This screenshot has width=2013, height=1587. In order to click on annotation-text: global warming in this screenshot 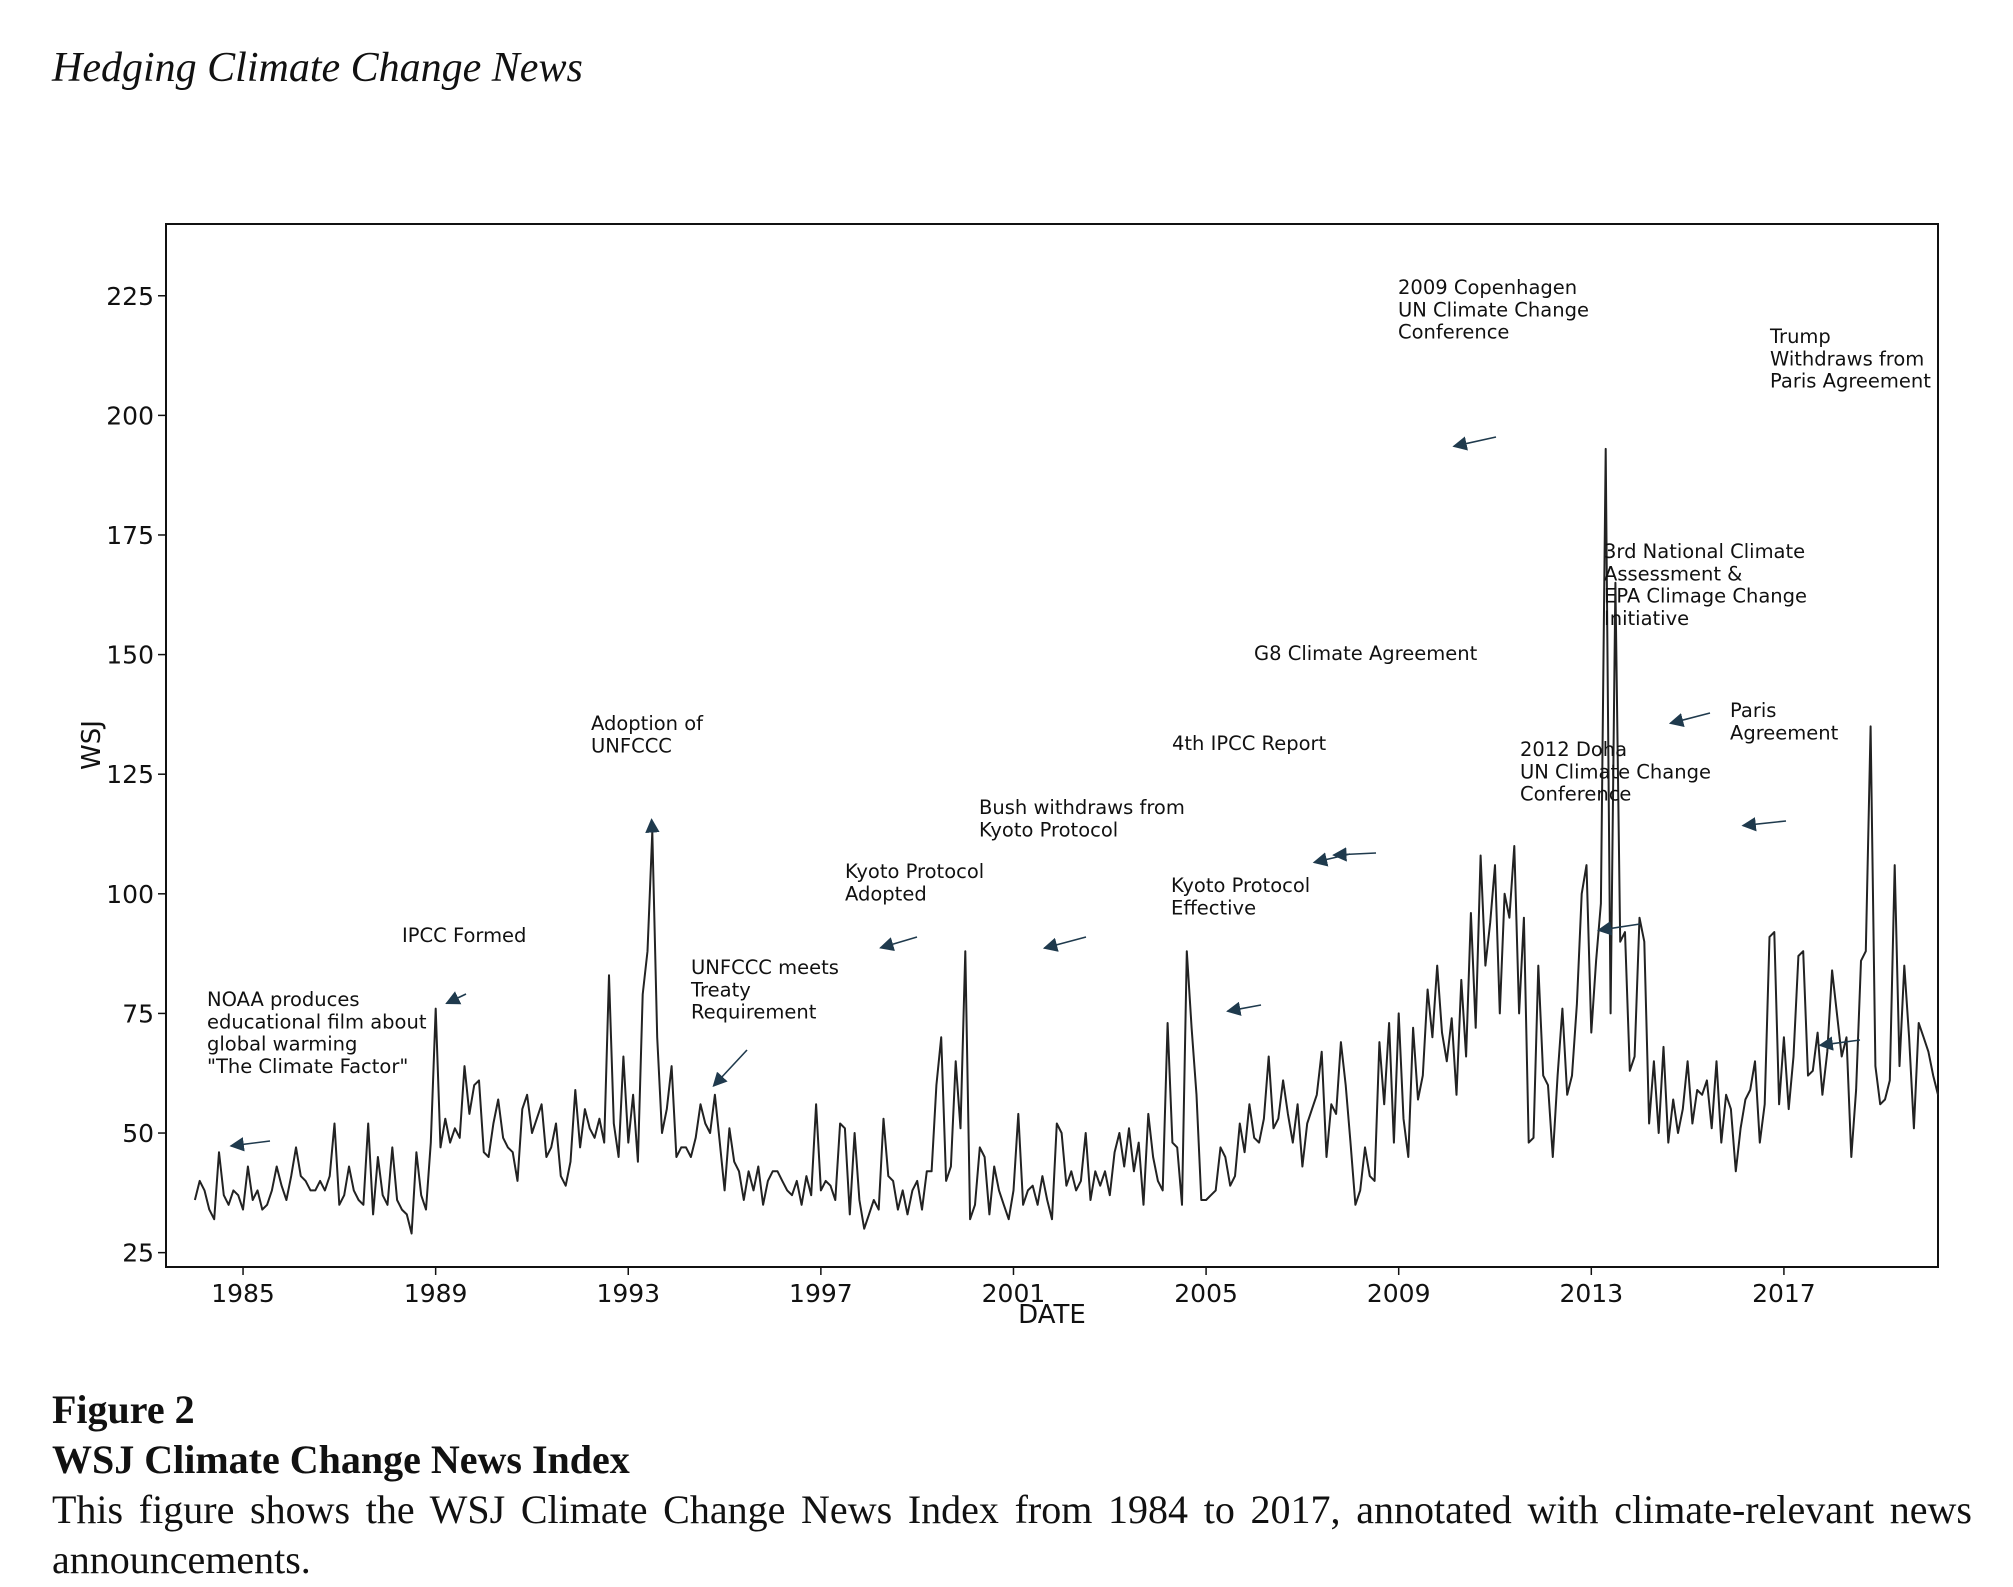, I will do `click(282, 1044)`.